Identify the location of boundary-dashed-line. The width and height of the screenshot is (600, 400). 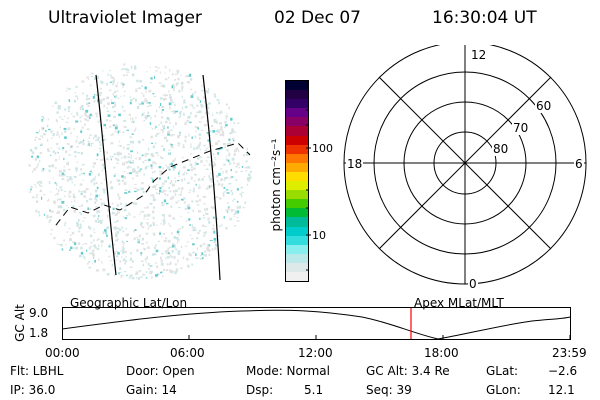
(153, 184).